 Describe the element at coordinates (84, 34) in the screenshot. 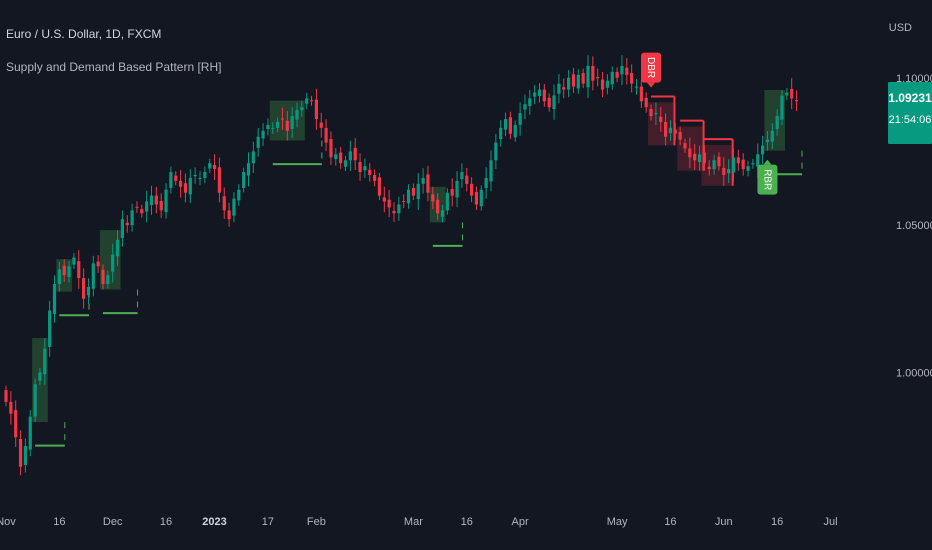

I see `symbol-title: Euro / U.S. Dollar, 1D, FXCM` at that location.